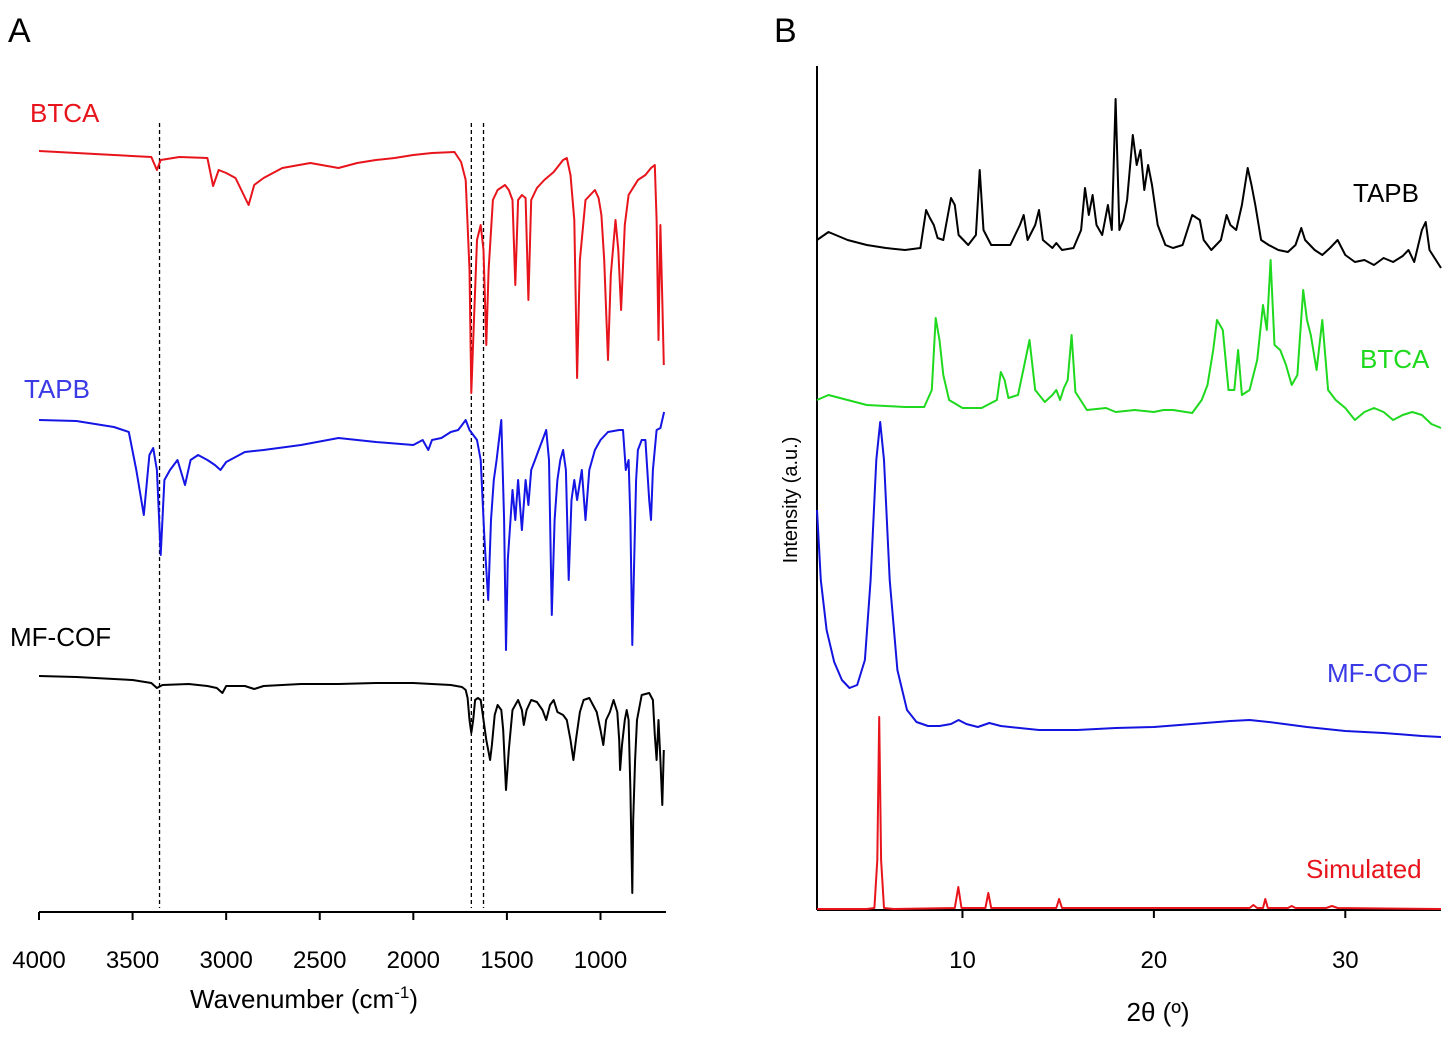  I want to click on pxrd-x-ticks: 10 20 30, so click(1154, 942).